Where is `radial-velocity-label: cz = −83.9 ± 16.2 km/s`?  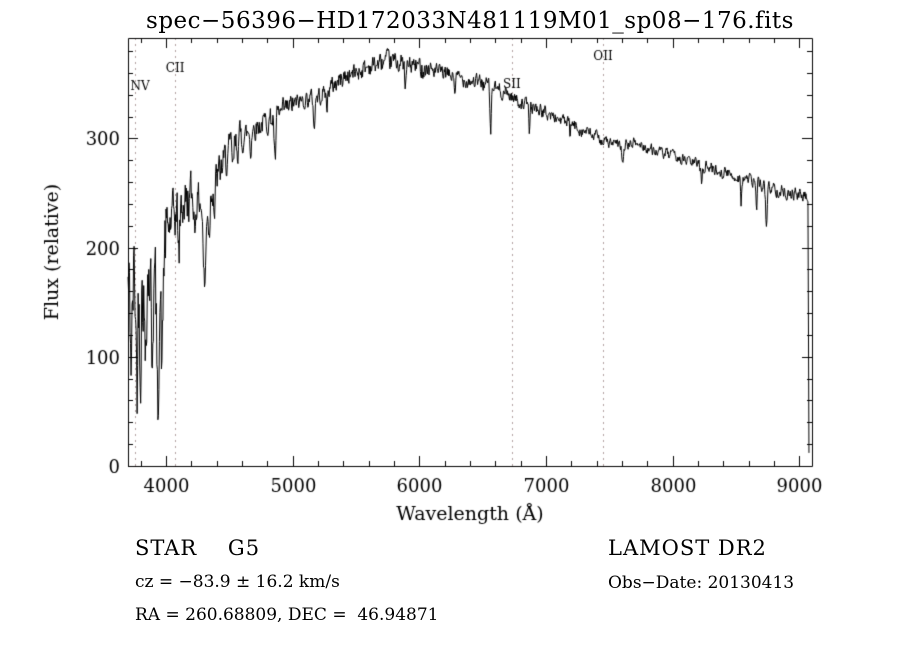 radial-velocity-label: cz = −83.9 ± 16.2 km/s is located at coordinates (237, 582).